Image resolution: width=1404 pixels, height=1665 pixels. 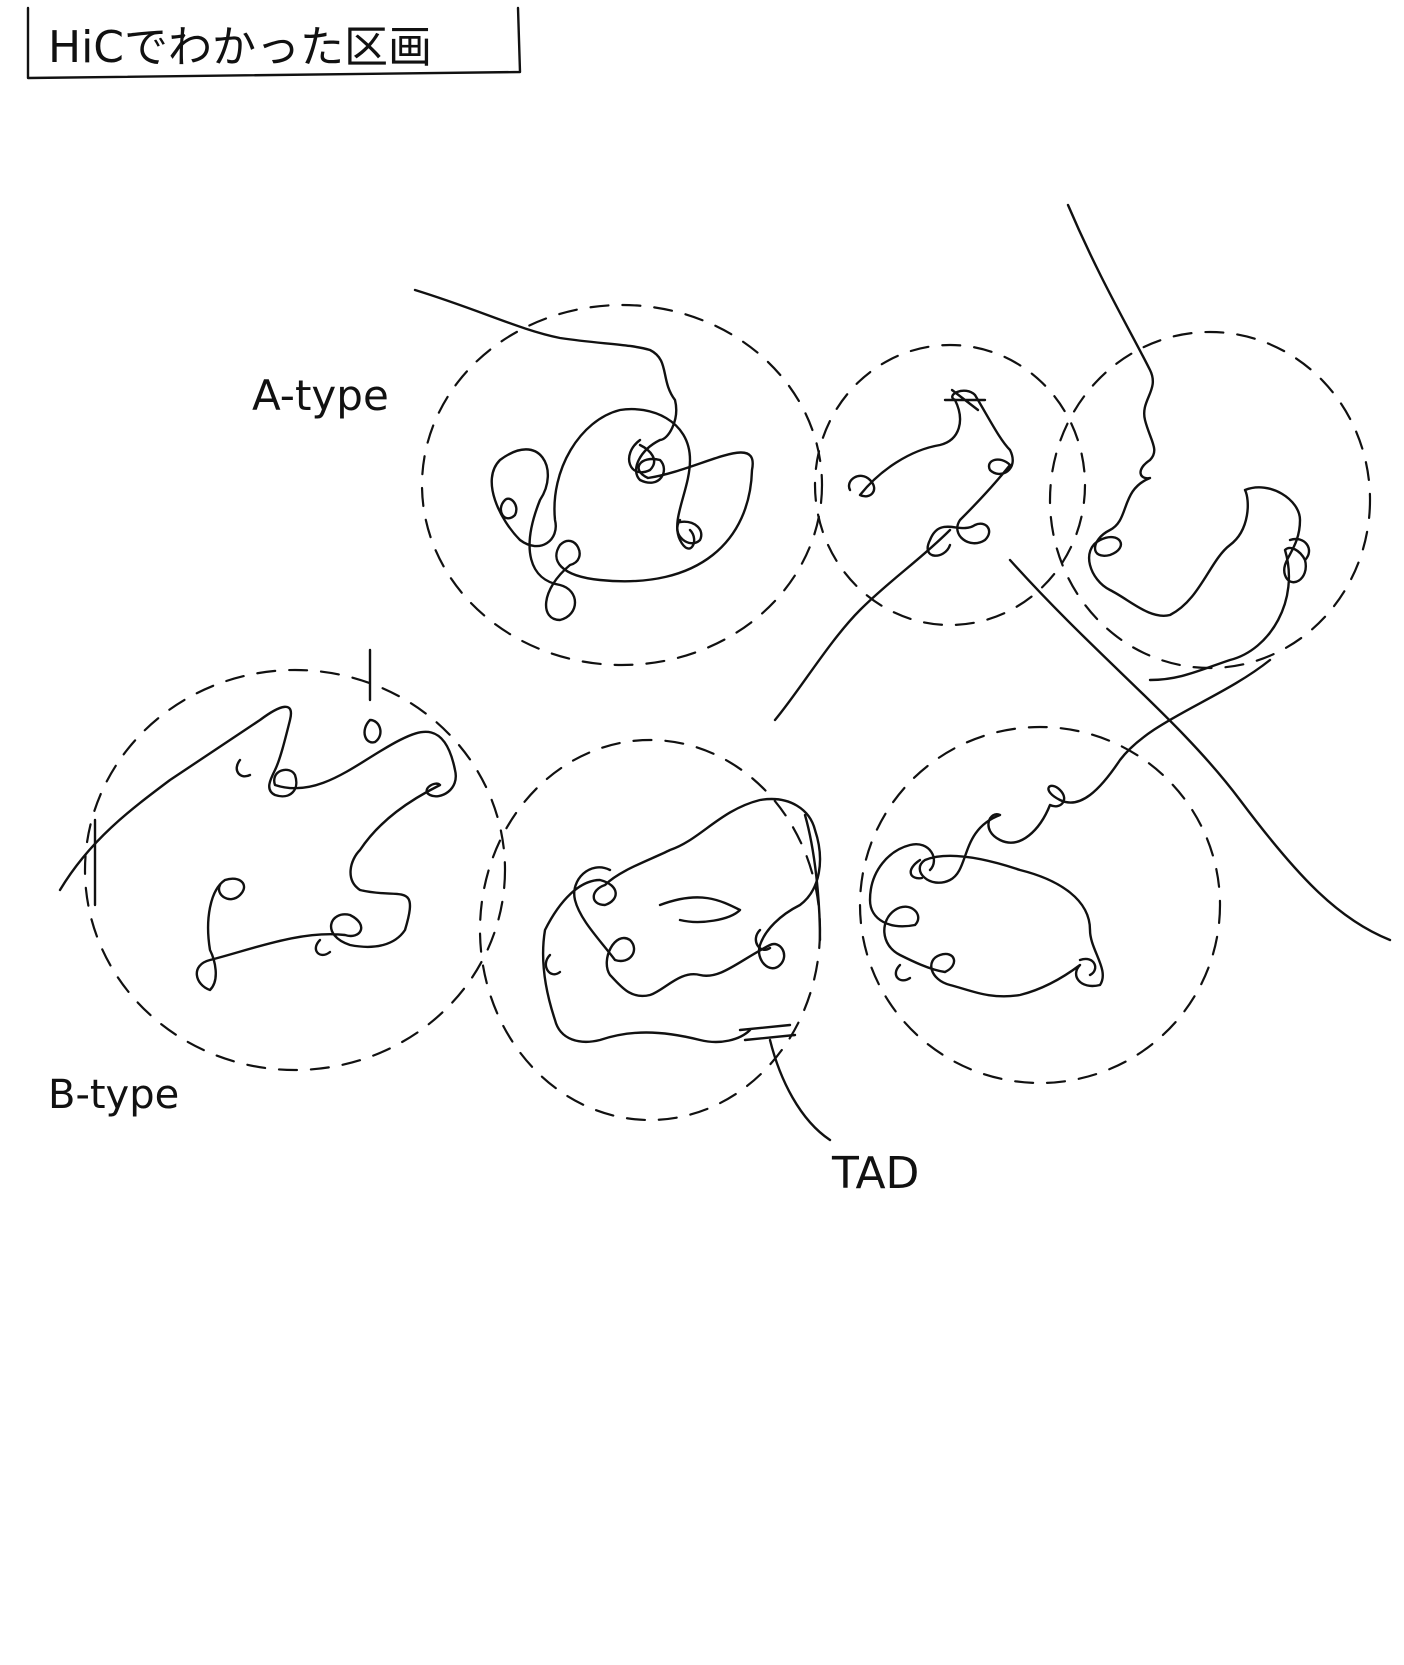 I want to click on tad-pointer-line, so click(x=785, y=1082).